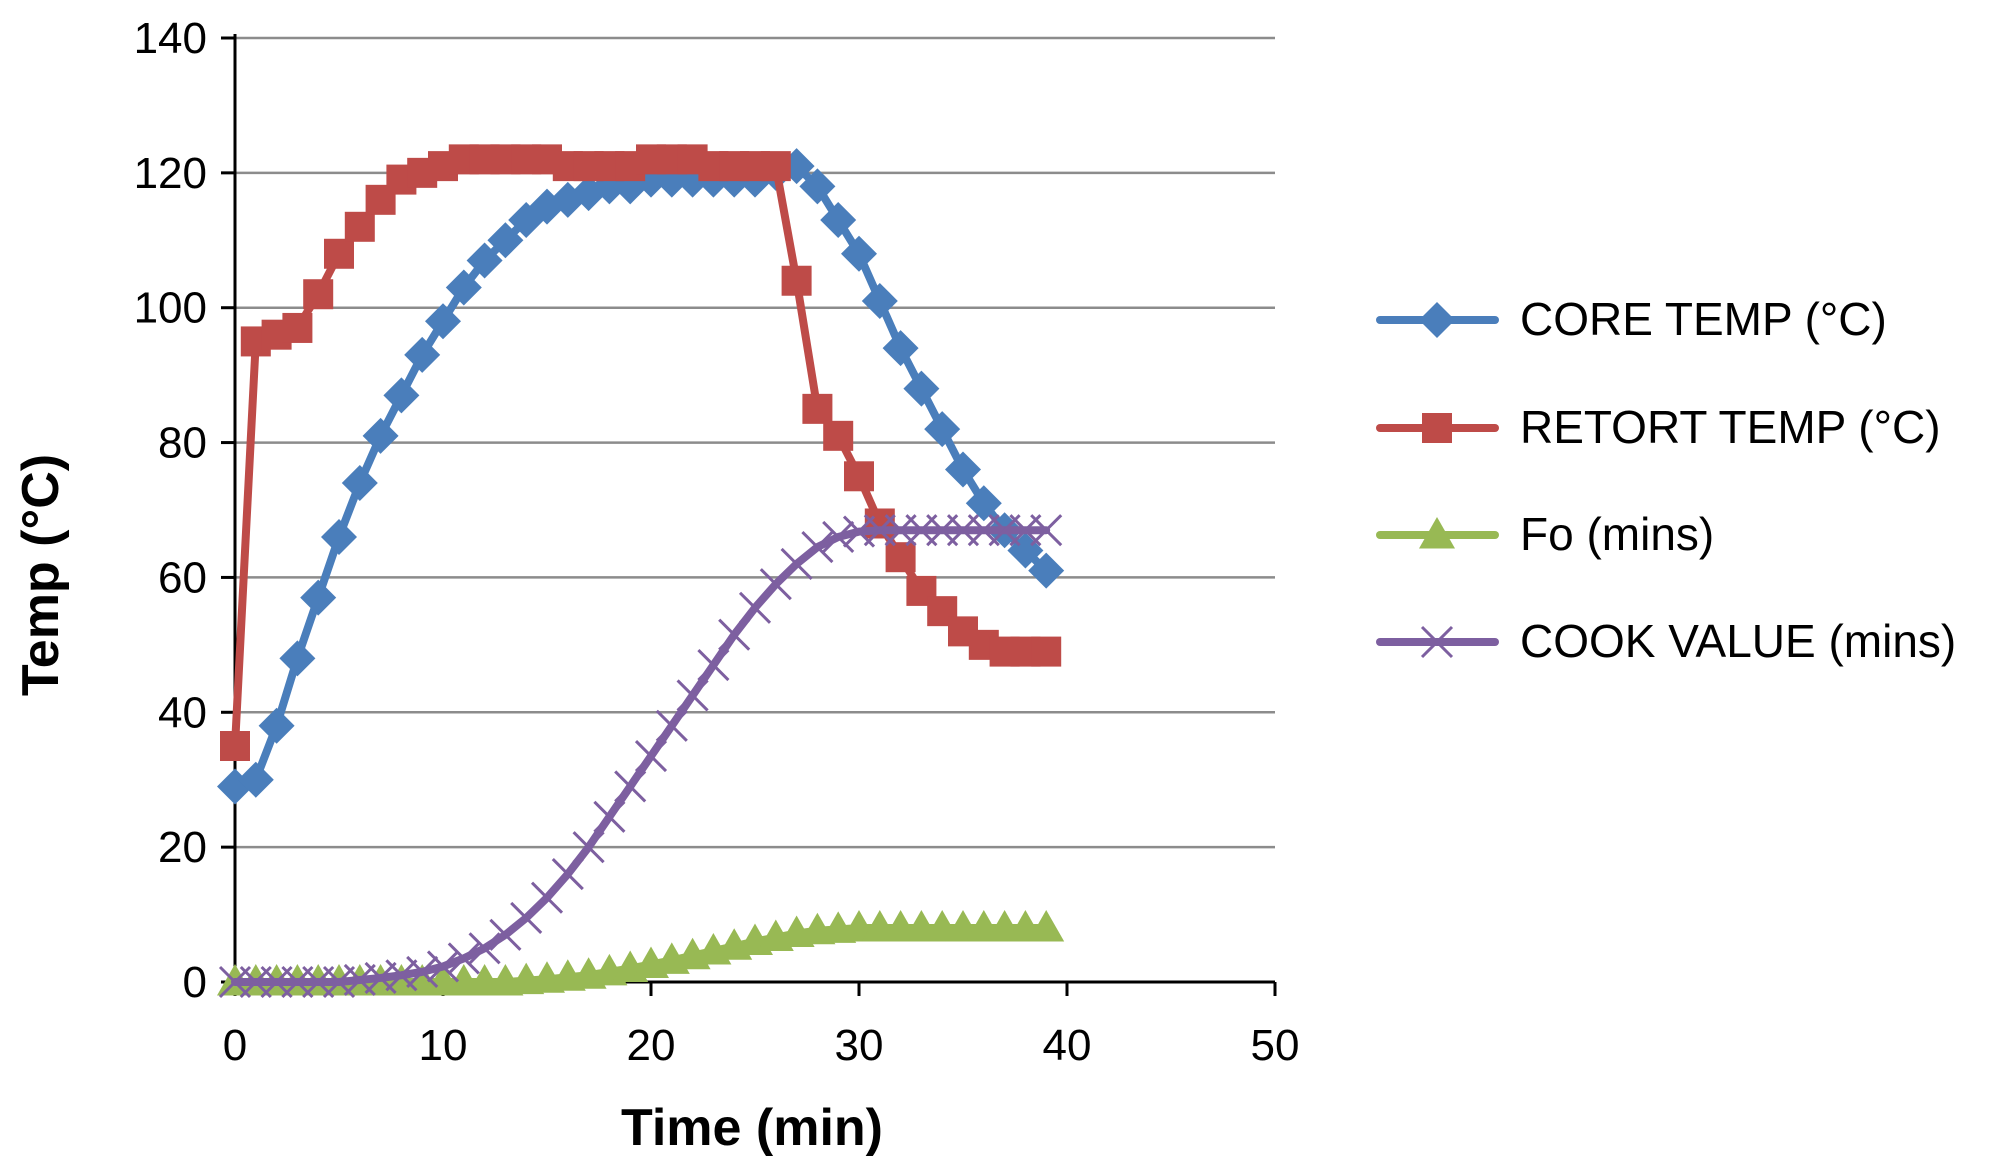  I want to click on legend-item-cook-value: COOK VALUE (mins), so click(1666, 641).